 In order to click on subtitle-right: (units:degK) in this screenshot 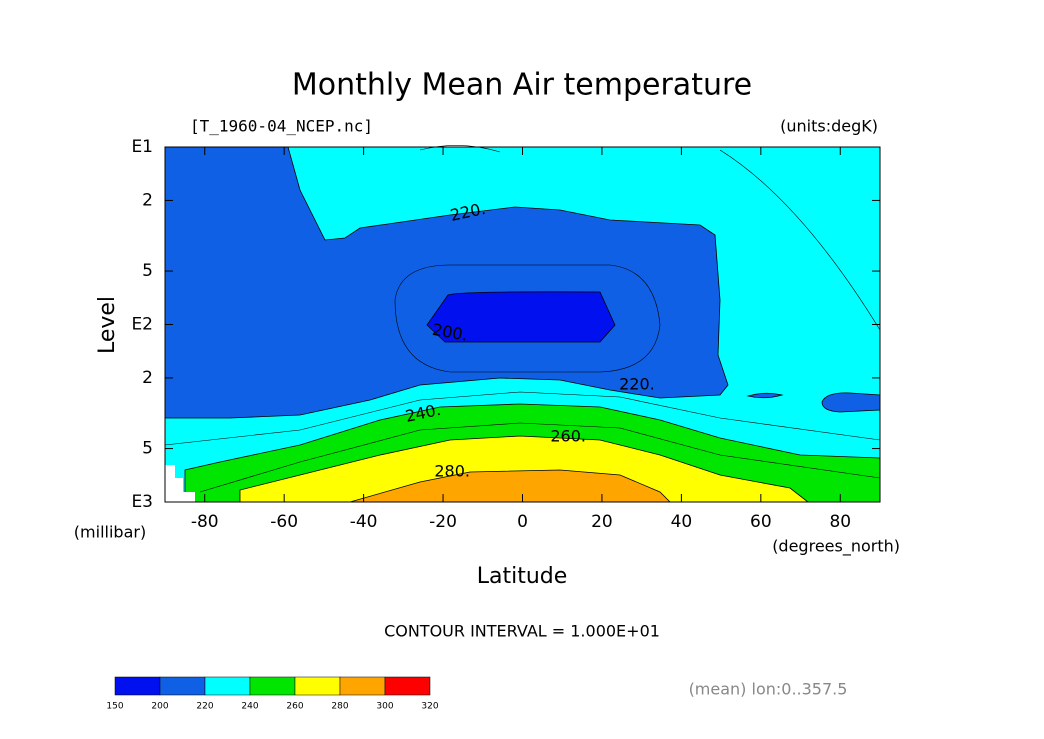, I will do `click(829, 126)`.